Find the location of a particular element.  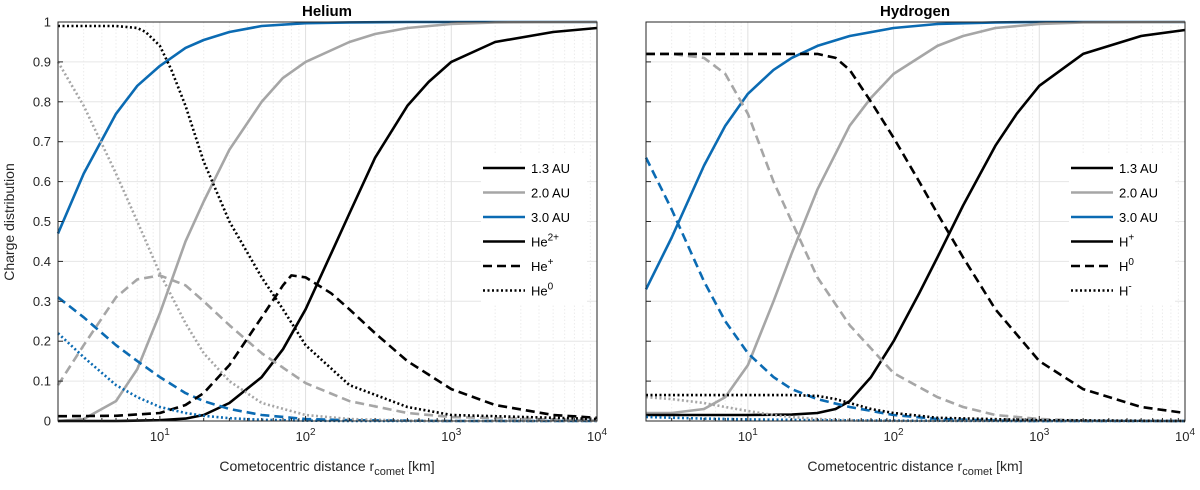

series-line-he-2-0-au is located at coordinates (327, 348).